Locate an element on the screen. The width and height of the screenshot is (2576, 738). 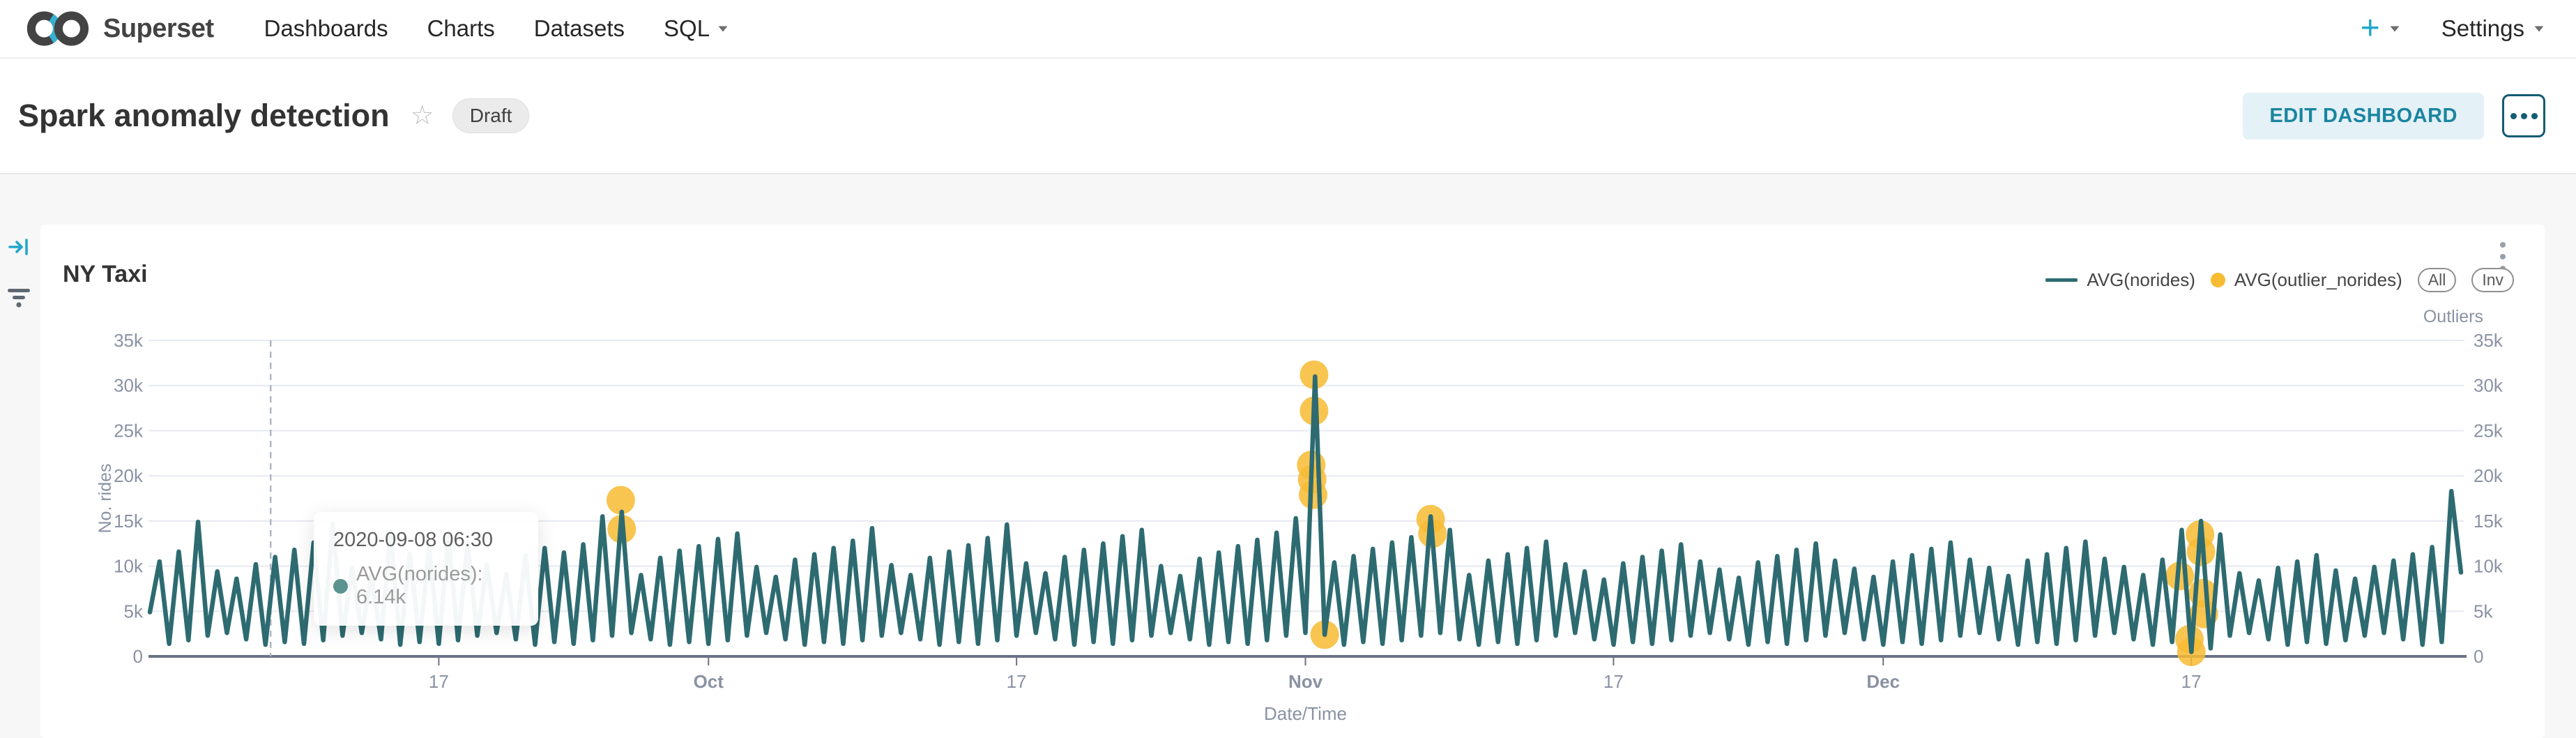
nav-menu: Dashboards Charts Datasets SQL is located at coordinates (497, 28).